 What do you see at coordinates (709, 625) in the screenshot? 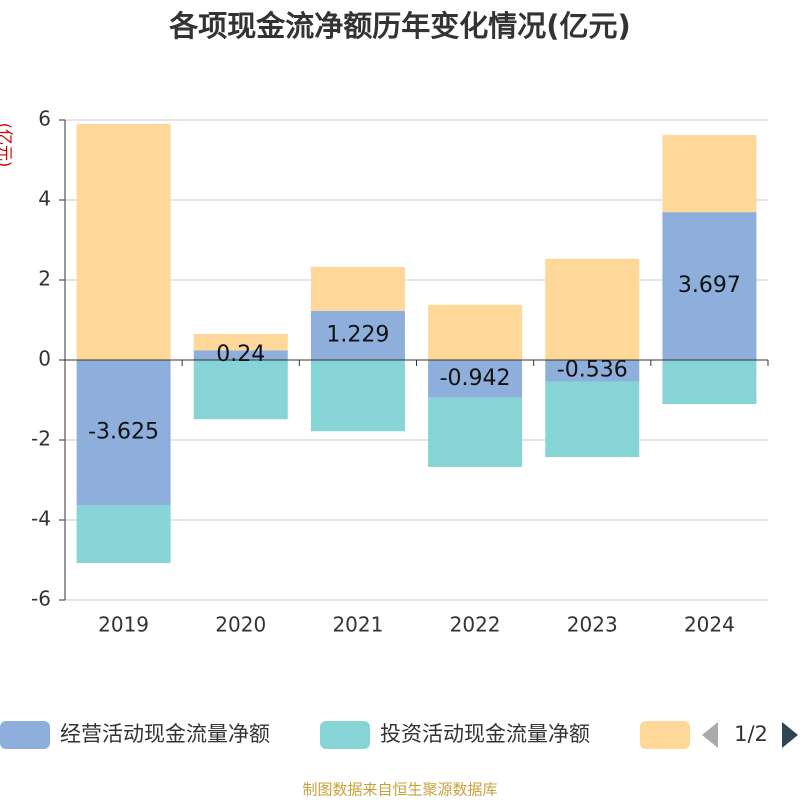
I see `x-tick-label: 2024` at bounding box center [709, 625].